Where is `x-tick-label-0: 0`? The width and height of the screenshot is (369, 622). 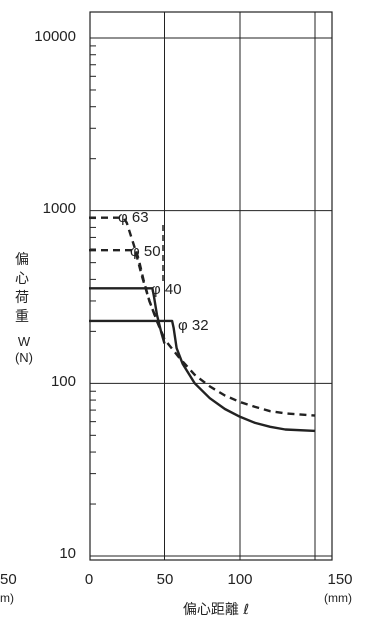
x-tick-label-0: 0 is located at coordinates (89, 579).